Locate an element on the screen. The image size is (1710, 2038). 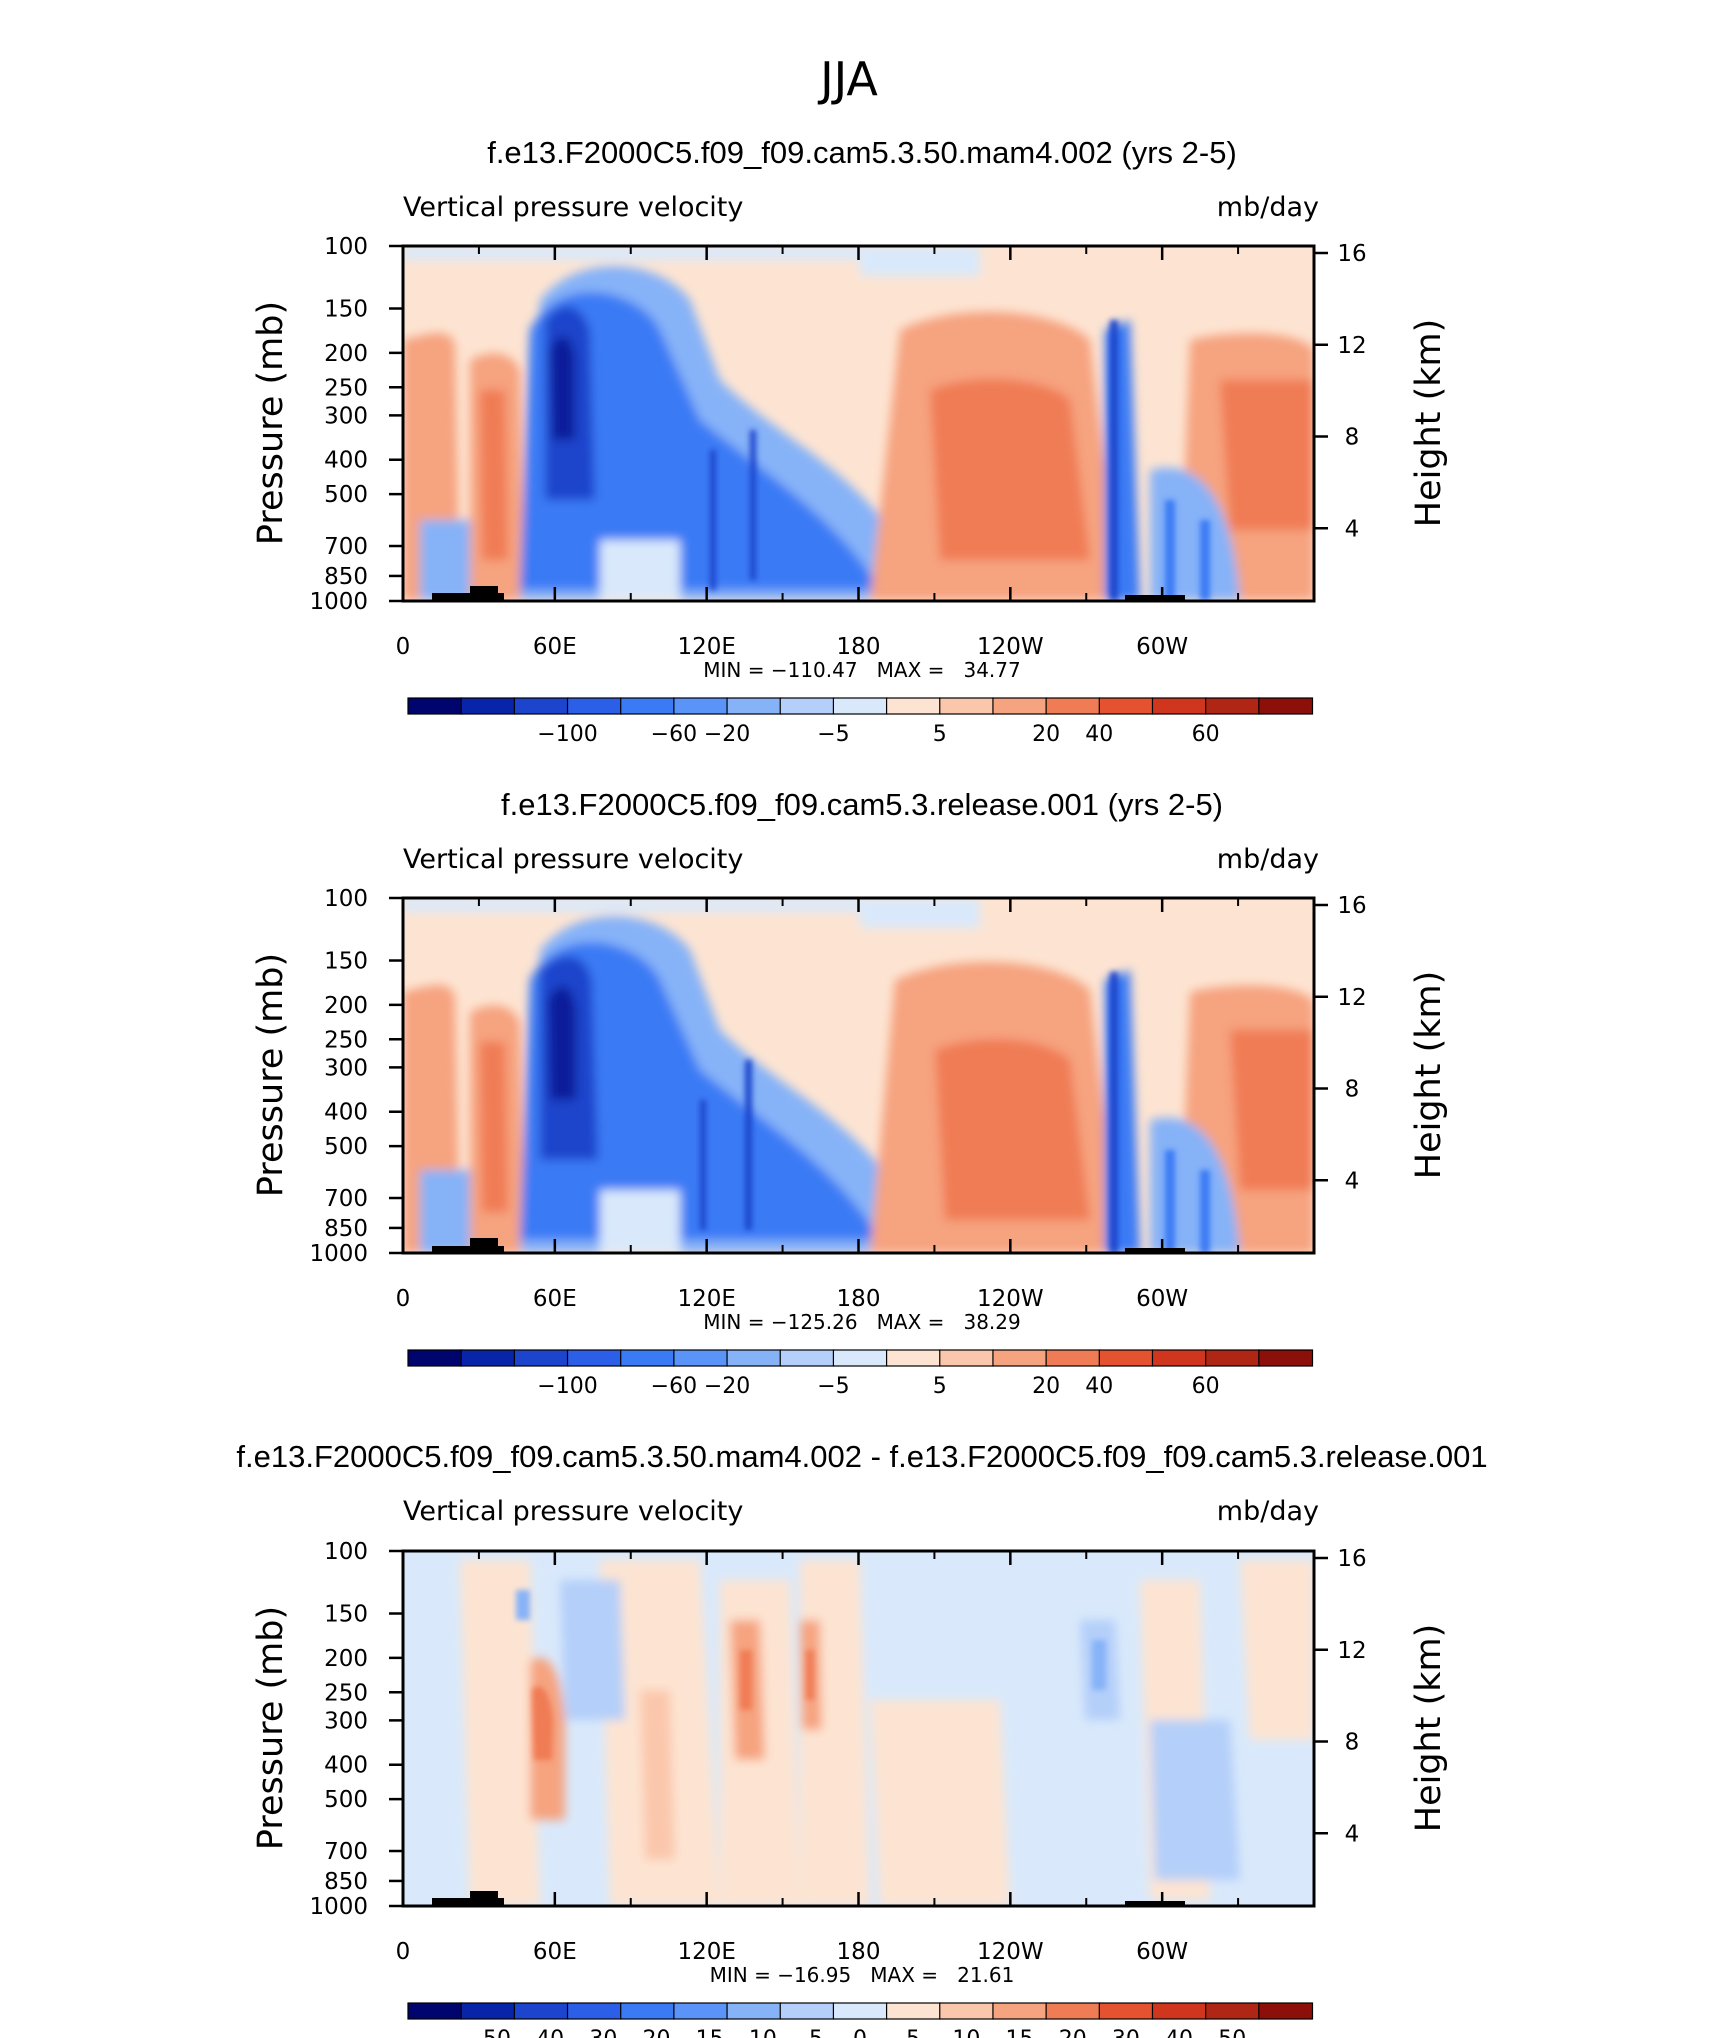
panel-3-field is located at coordinates (858, 1728).